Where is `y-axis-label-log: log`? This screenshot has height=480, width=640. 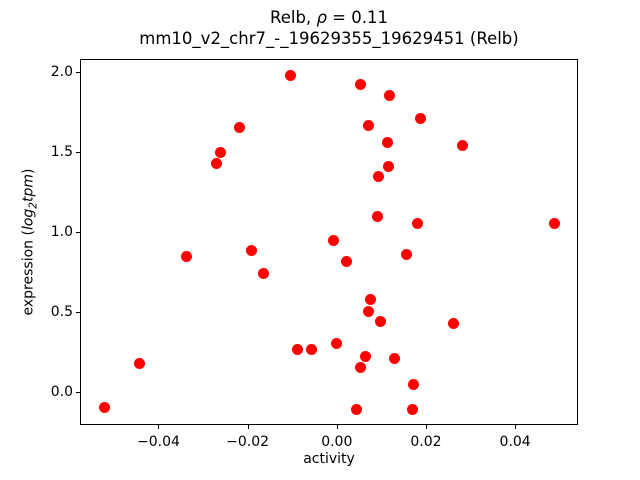 y-axis-label-log: log is located at coordinates (28, 219).